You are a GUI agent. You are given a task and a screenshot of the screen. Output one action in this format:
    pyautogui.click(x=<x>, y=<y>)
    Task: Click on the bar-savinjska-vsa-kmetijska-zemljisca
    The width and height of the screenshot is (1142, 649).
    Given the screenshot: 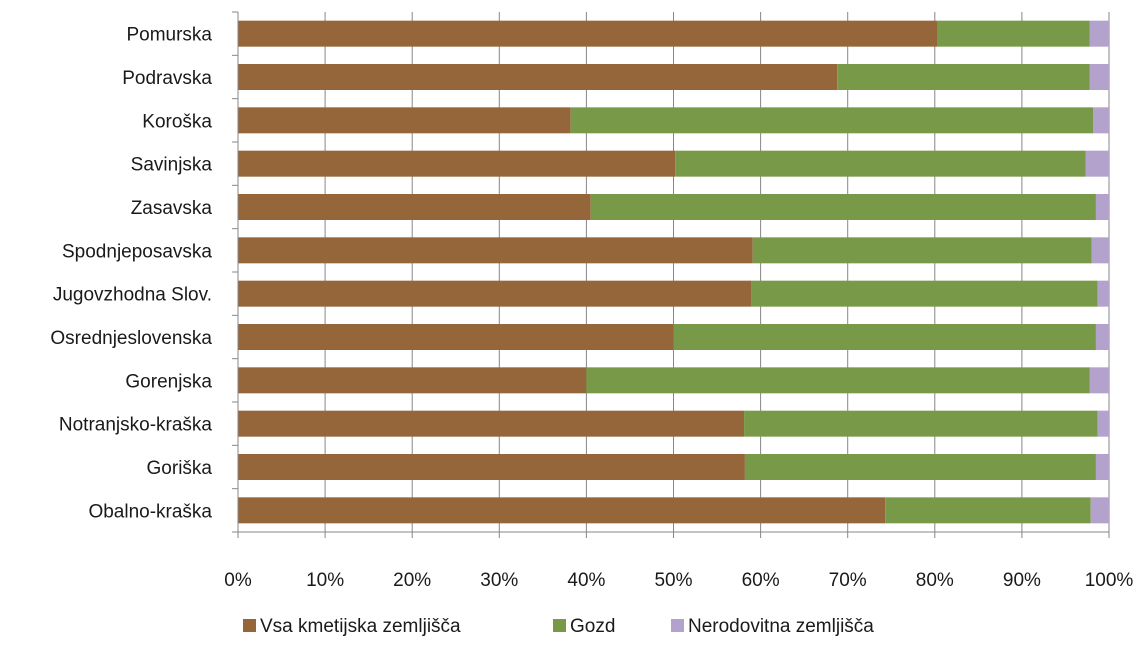 What is the action you would take?
    pyautogui.click(x=457, y=163)
    